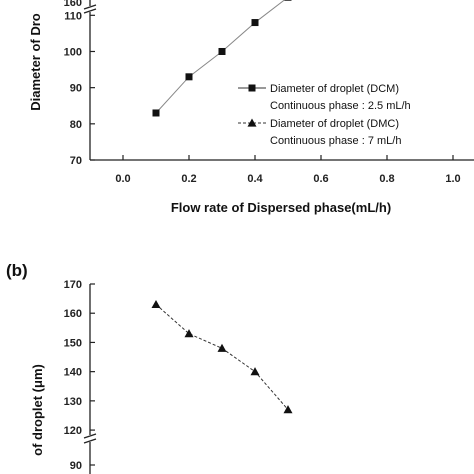 The height and width of the screenshot is (474, 474). I want to click on panel-b-ytick-label: 130, so click(73, 402).